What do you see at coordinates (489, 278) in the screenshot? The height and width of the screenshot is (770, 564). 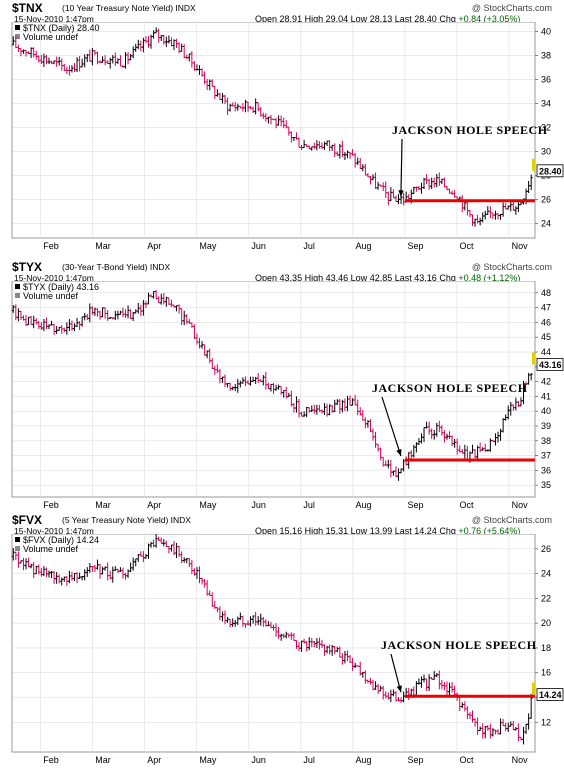 I see `chg-value: +0.48 (+1.12%)` at bounding box center [489, 278].